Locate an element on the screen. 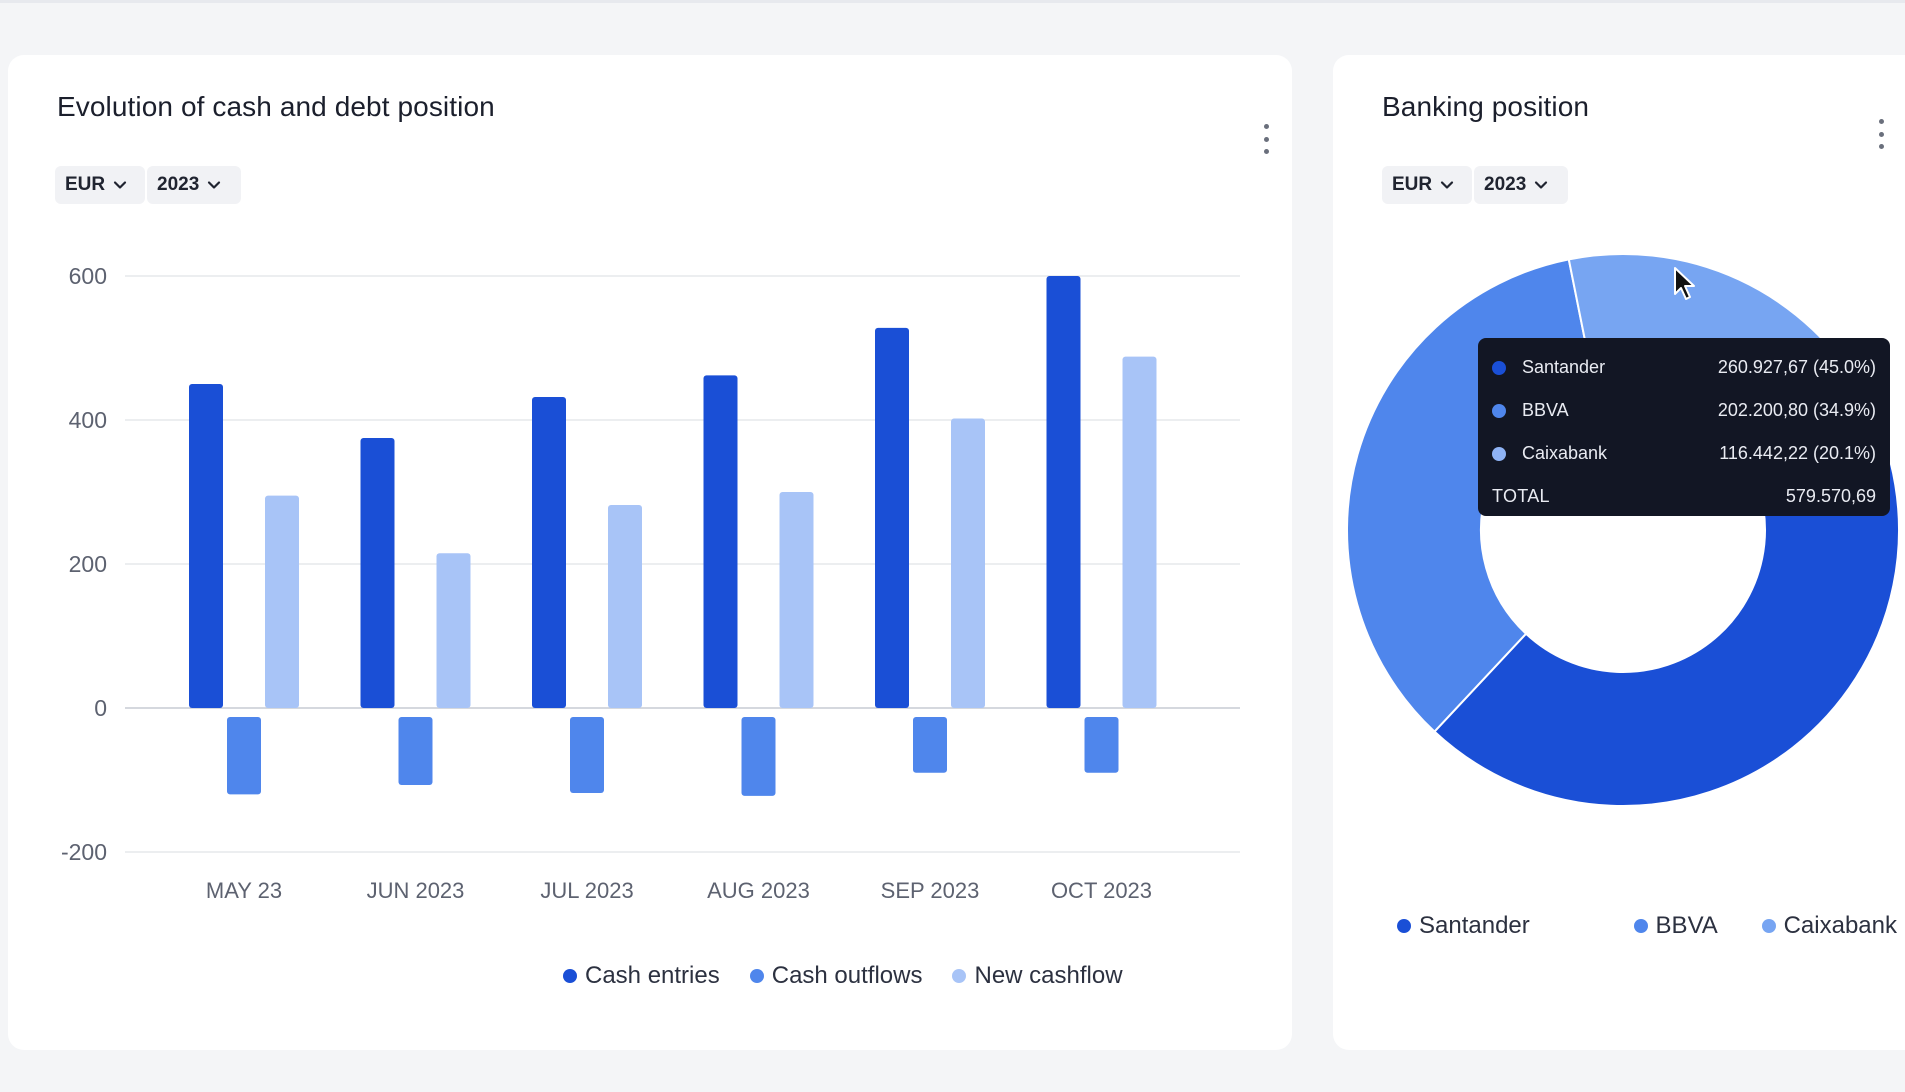 This screenshot has height=1092, width=1905. tooltip-total-value: 579.570,69 is located at coordinates (1830, 496).